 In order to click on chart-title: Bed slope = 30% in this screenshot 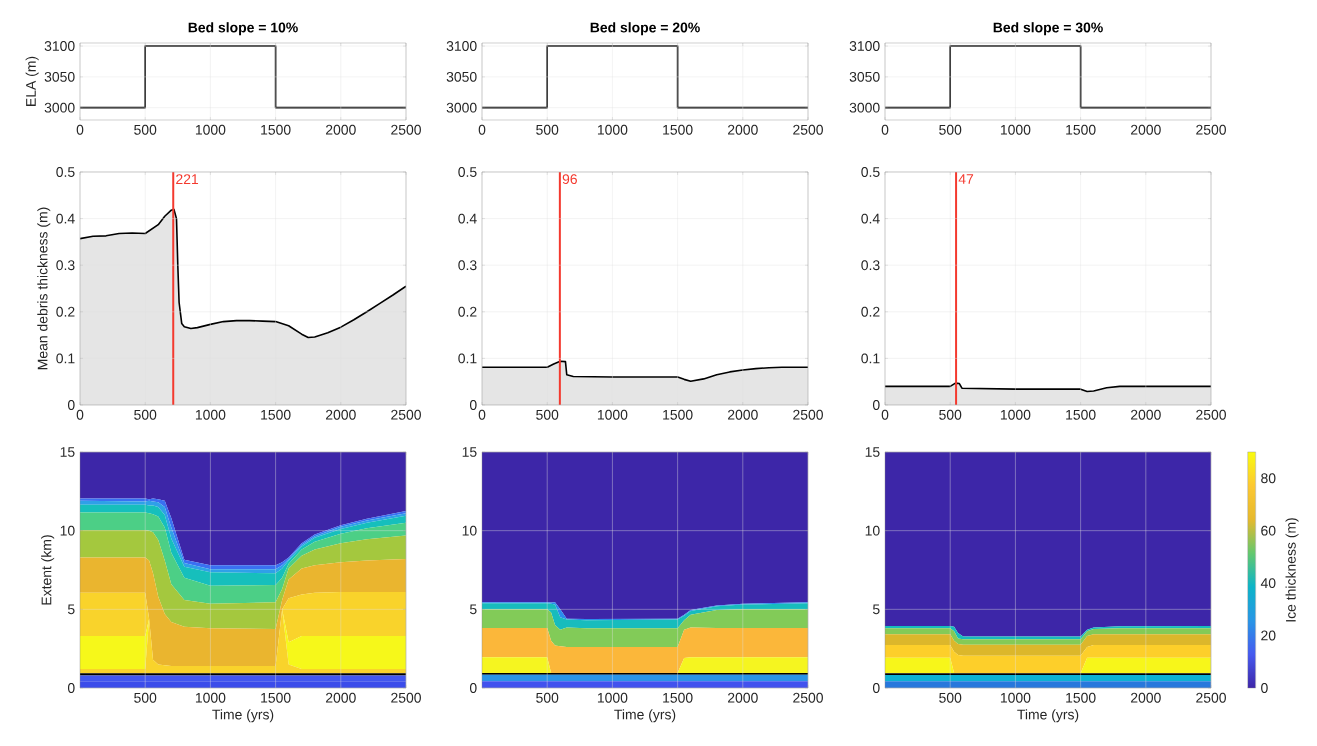, I will do `click(1048, 29)`.